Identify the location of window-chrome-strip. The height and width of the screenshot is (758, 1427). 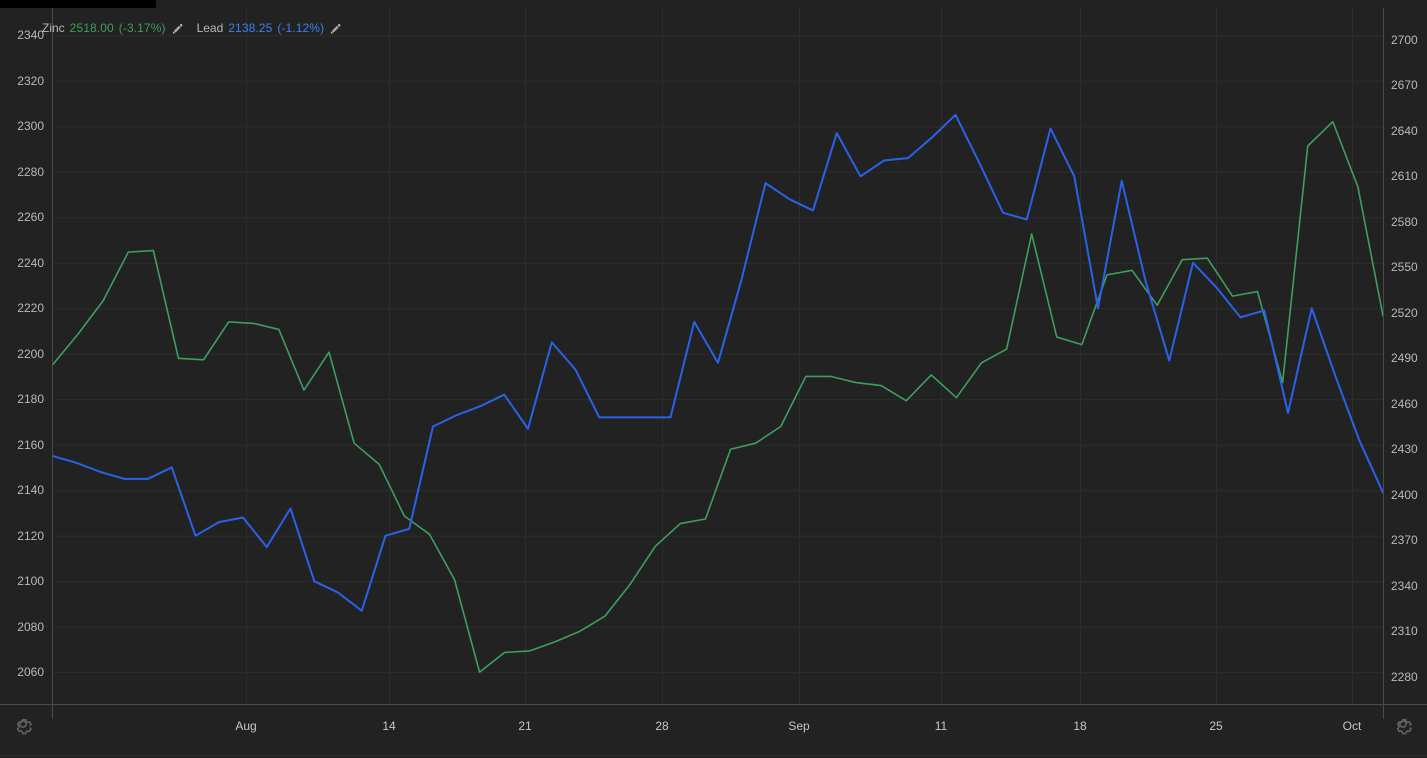
(78, 4).